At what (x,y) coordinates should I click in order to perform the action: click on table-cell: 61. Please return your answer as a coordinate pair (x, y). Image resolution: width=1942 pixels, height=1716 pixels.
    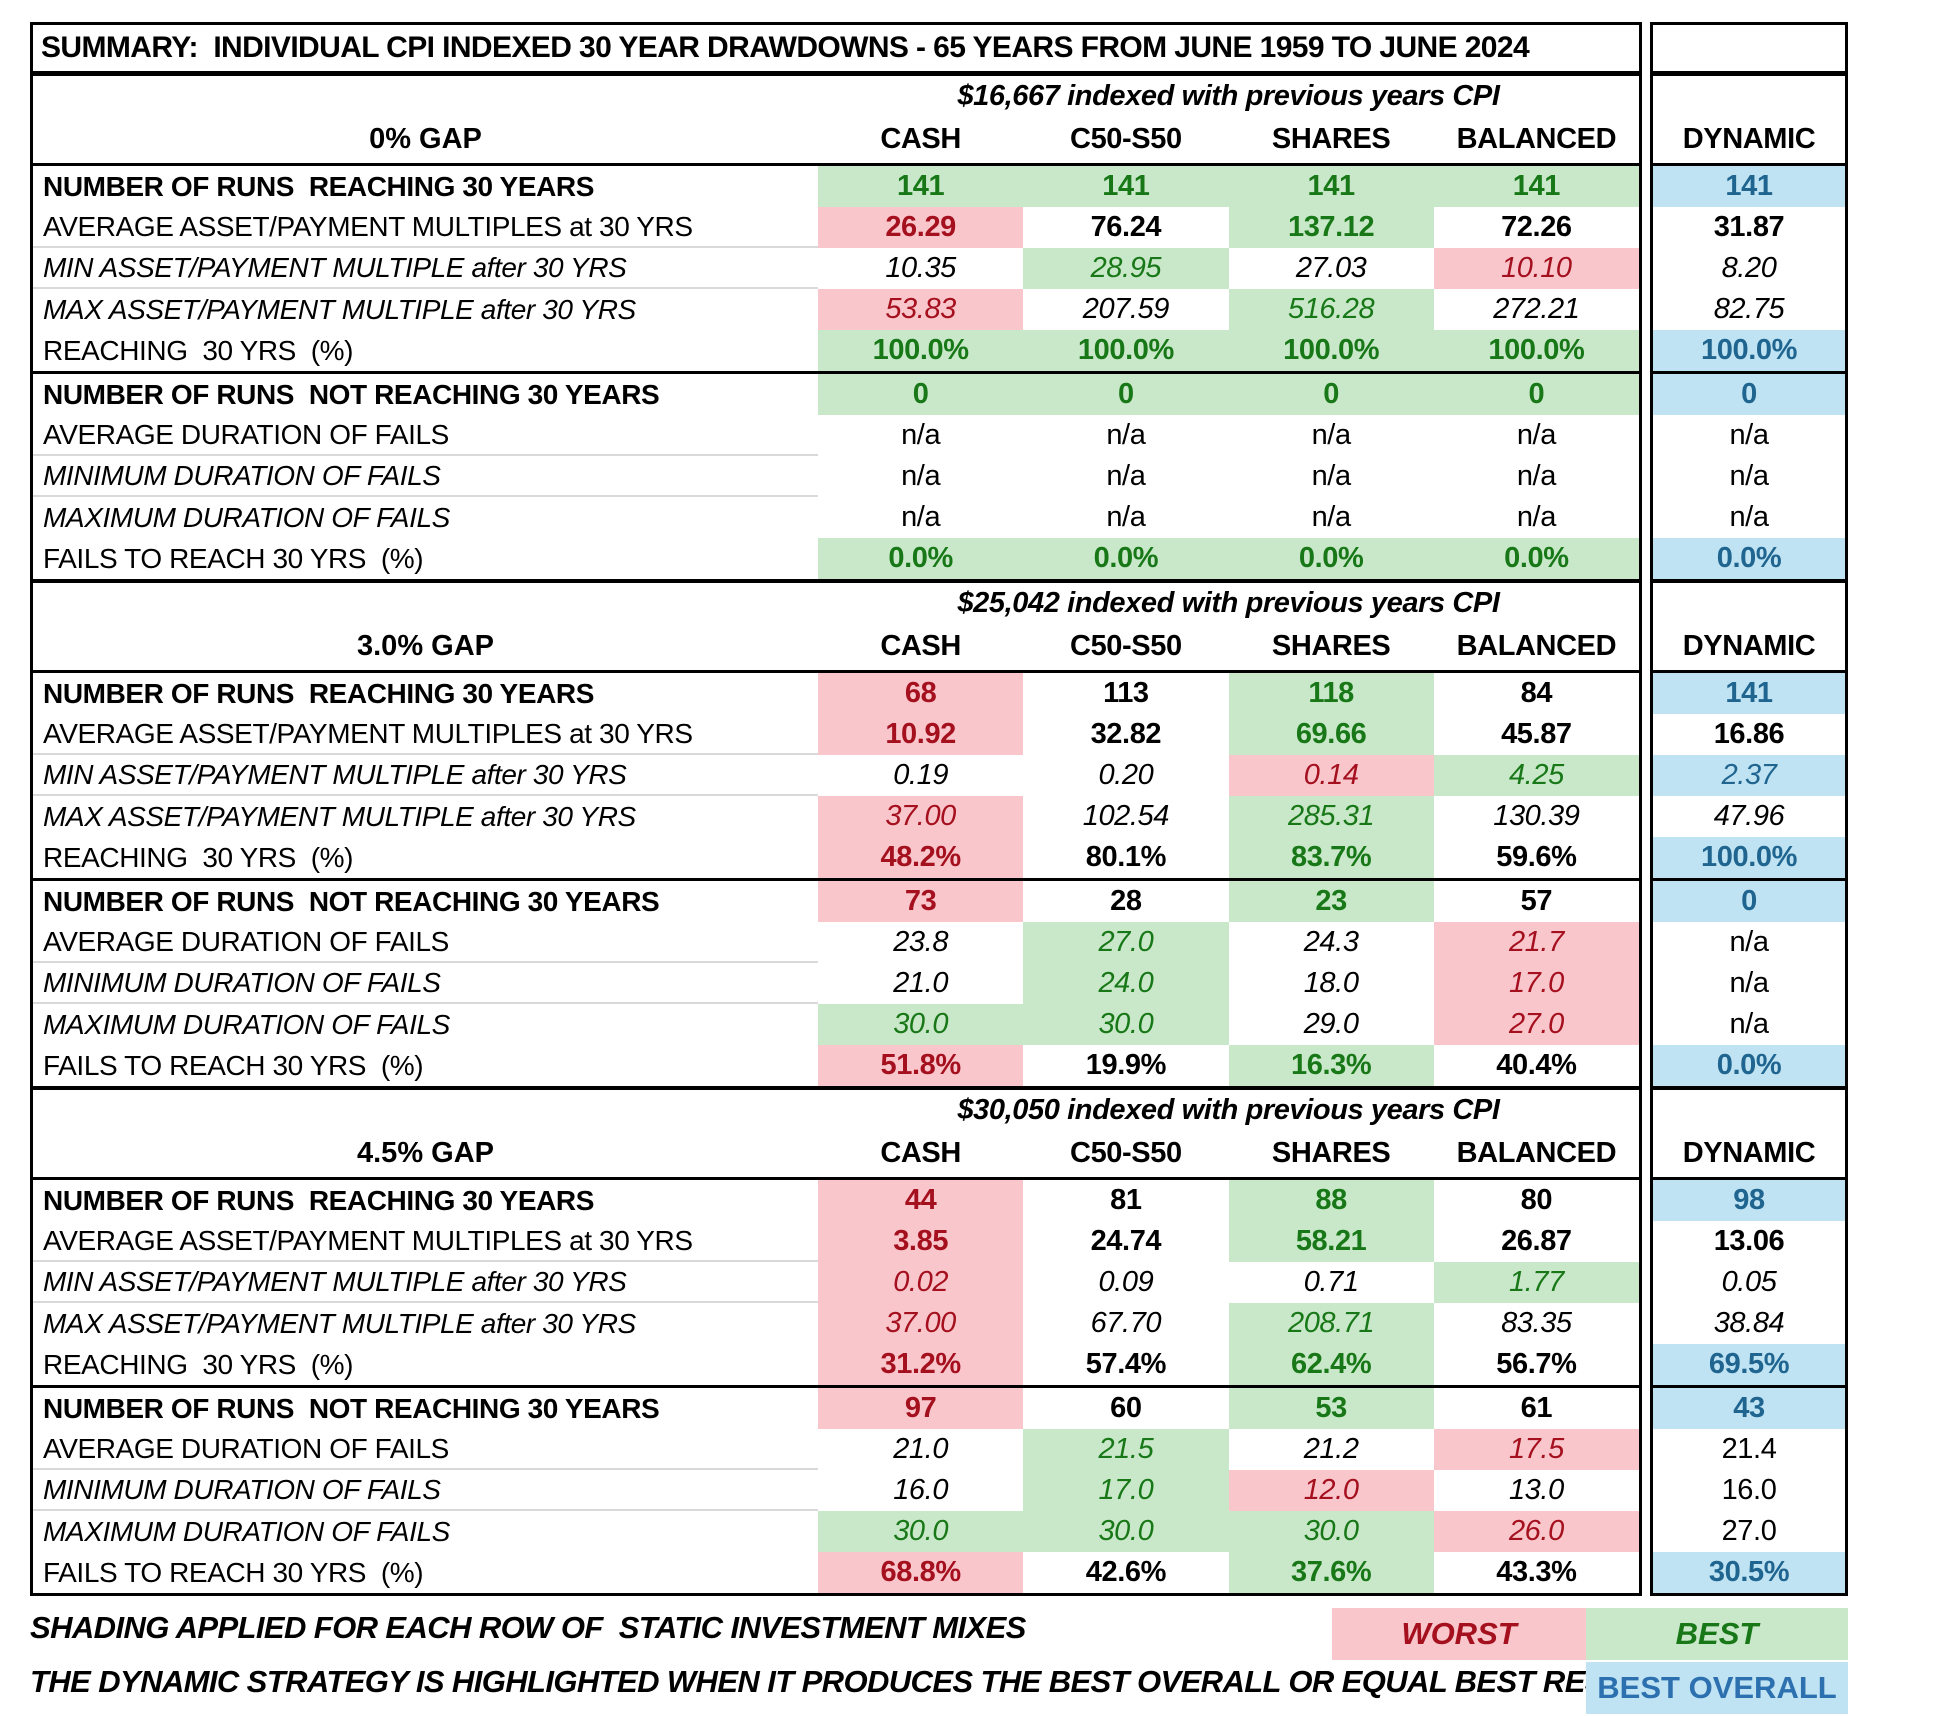
    Looking at the image, I should click on (1536, 1408).